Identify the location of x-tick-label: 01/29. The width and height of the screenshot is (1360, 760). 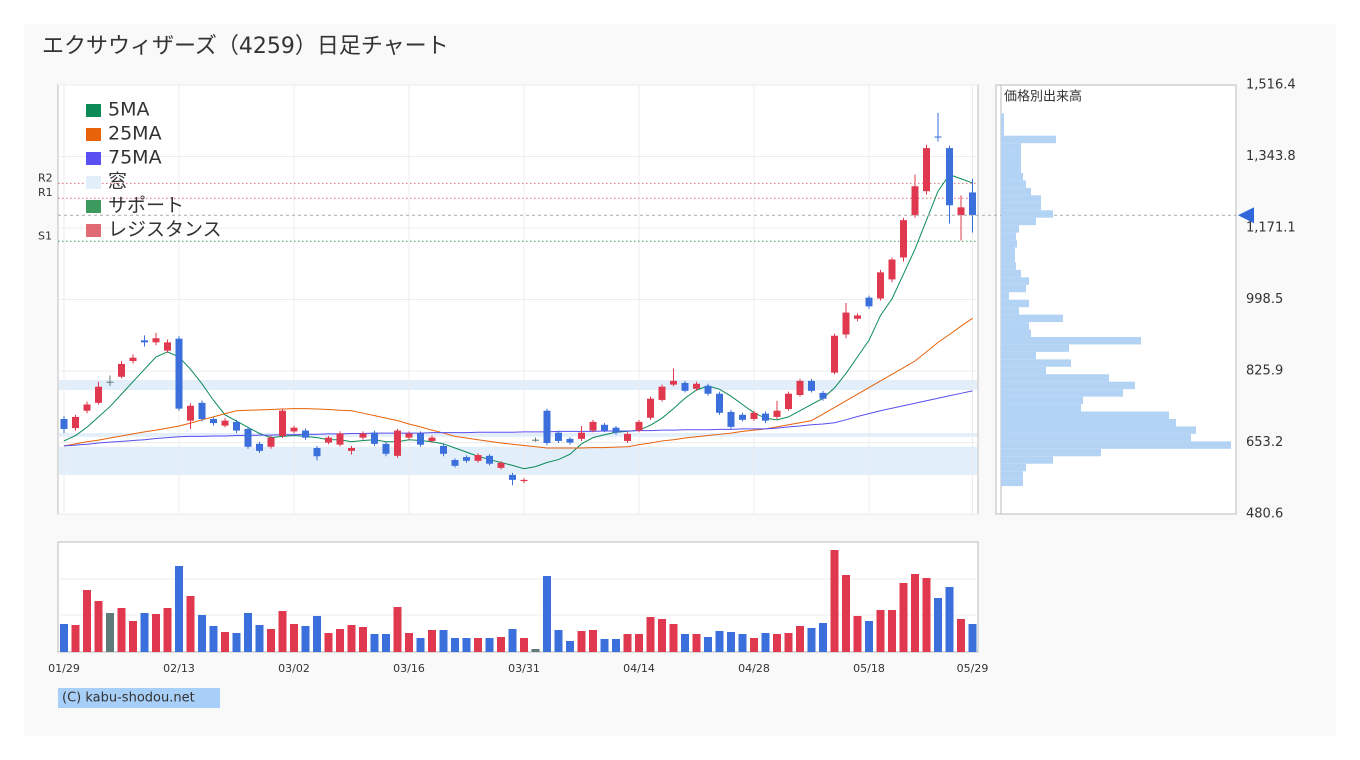
(64, 668).